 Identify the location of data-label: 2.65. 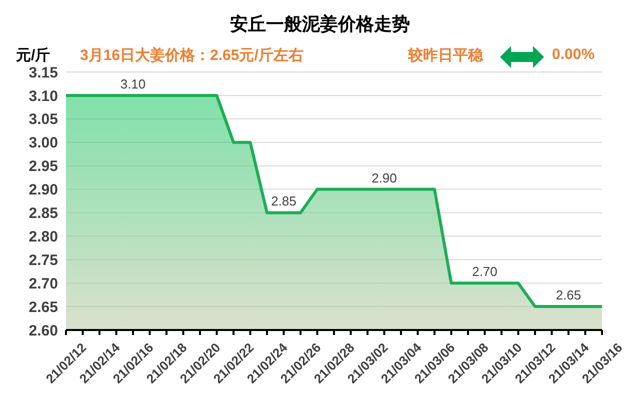
(569, 295).